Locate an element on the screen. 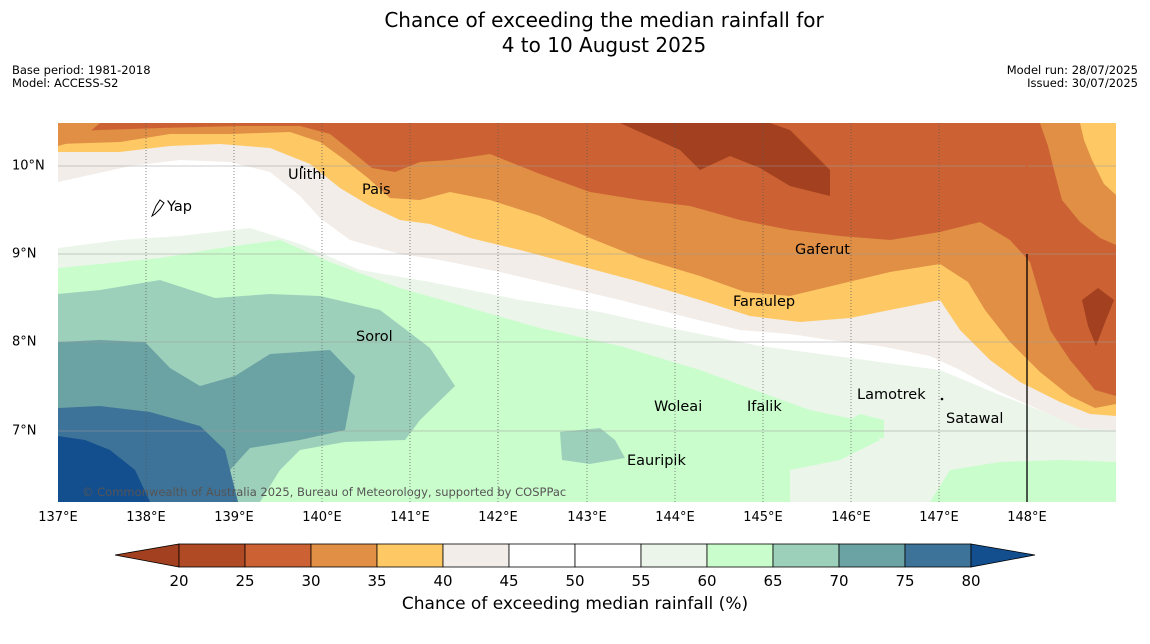 This screenshot has width=1150, height=644. lon-tick: 140°E is located at coordinates (322, 517).